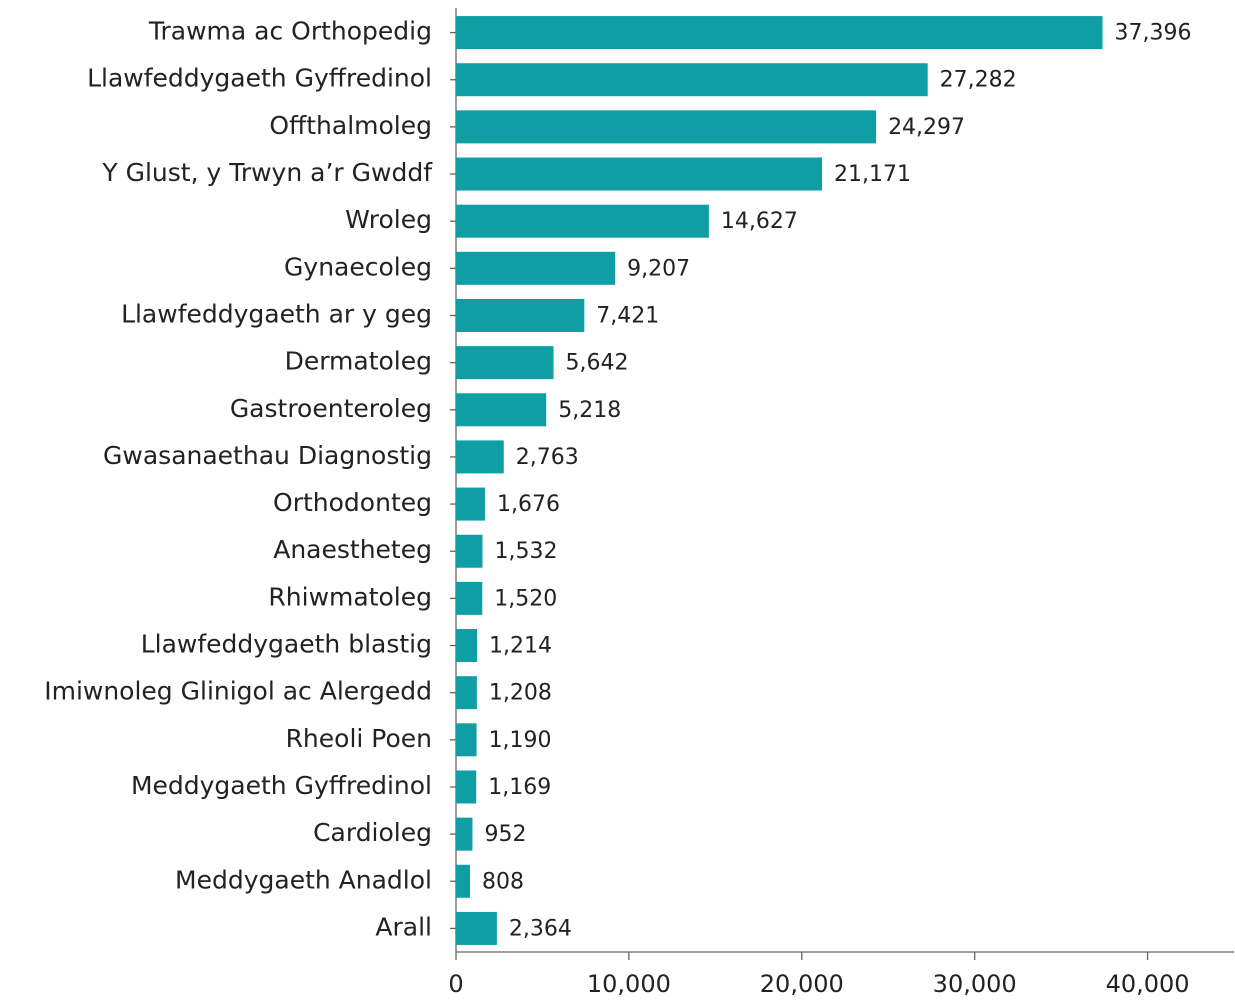 Image resolution: width=1235 pixels, height=1000 pixels. I want to click on y-tick-label: Gwasanaethau Diagnostig, so click(267, 455).